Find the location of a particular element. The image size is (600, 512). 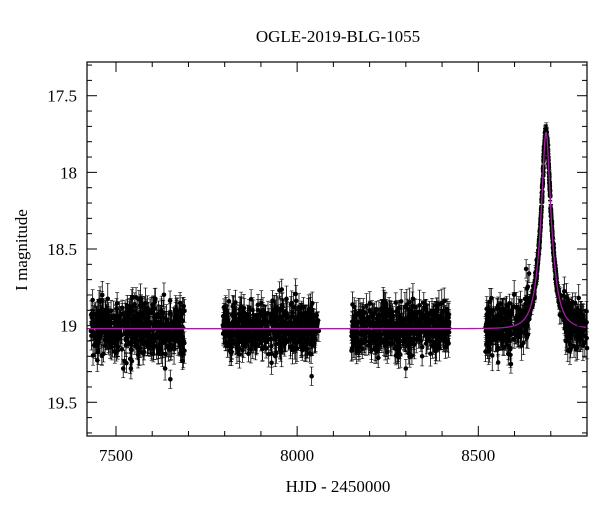

y-axis-label: I magnitude is located at coordinates (21, 250).